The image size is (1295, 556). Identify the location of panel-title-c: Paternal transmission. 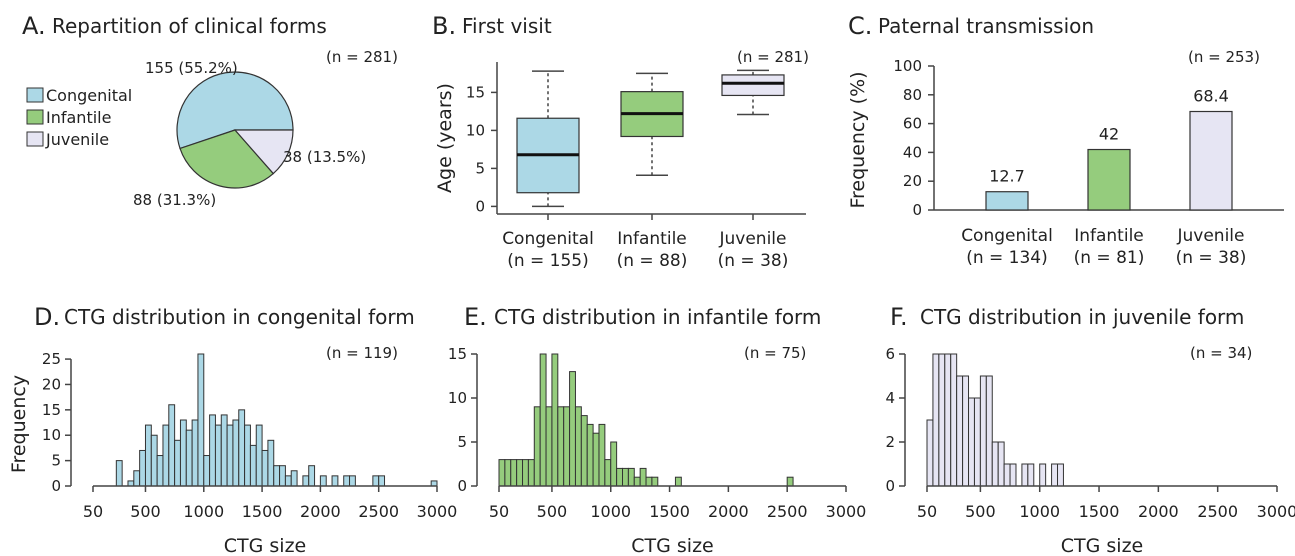
(986, 26).